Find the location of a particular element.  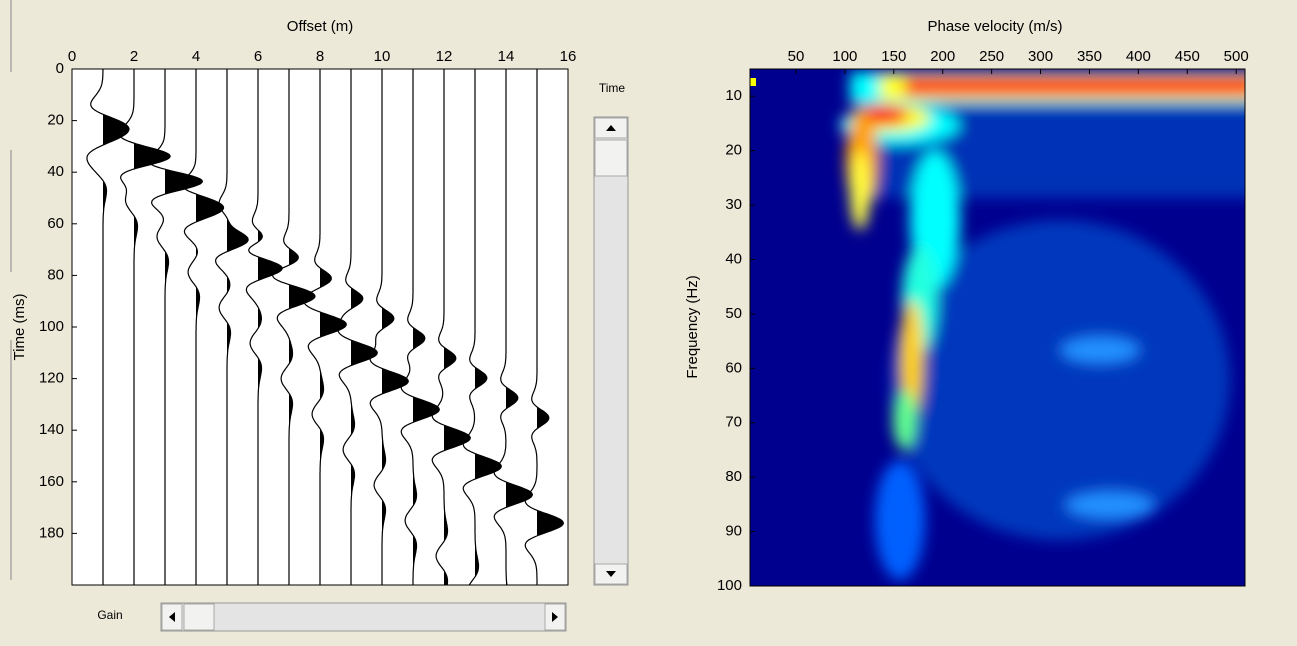

y-tick-label: 120 is located at coordinates (51, 378).